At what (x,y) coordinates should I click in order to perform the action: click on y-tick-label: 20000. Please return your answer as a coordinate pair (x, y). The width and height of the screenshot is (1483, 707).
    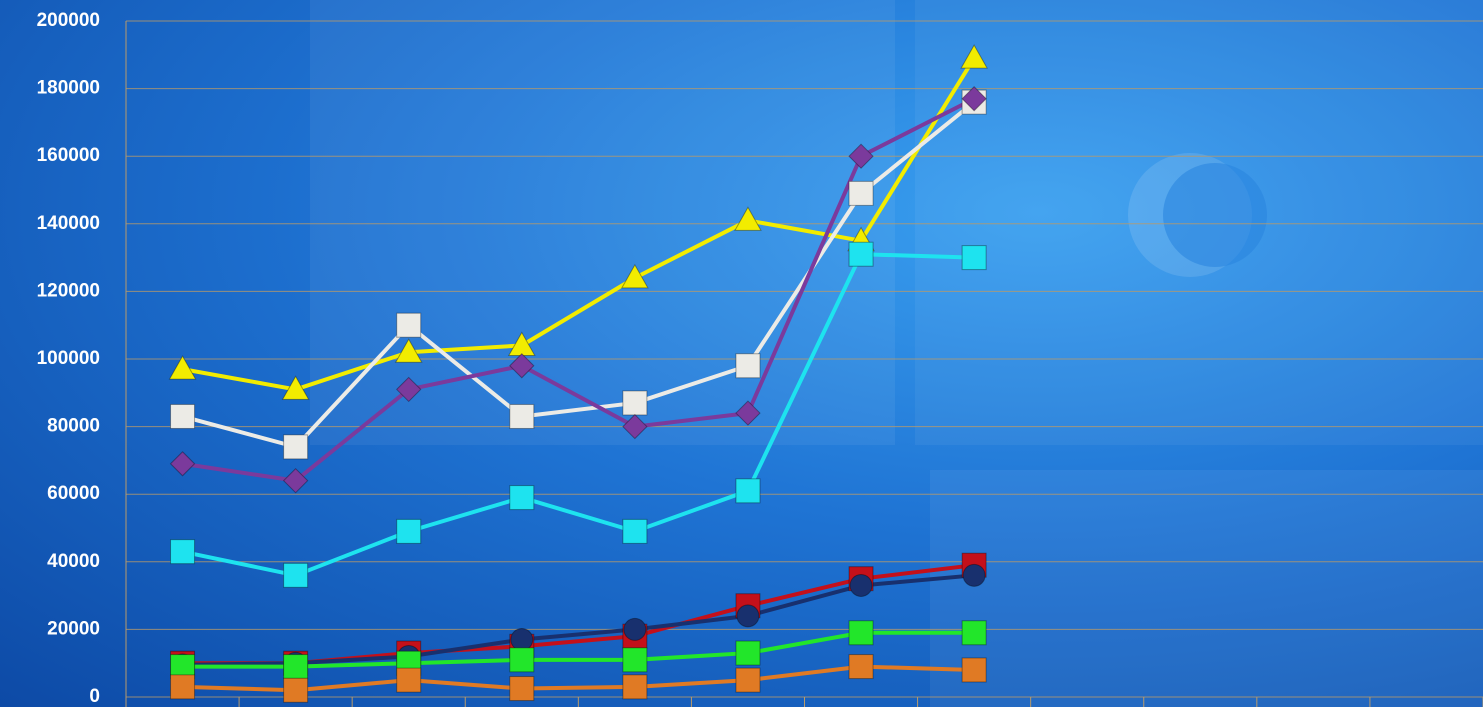
    Looking at the image, I should click on (73, 628).